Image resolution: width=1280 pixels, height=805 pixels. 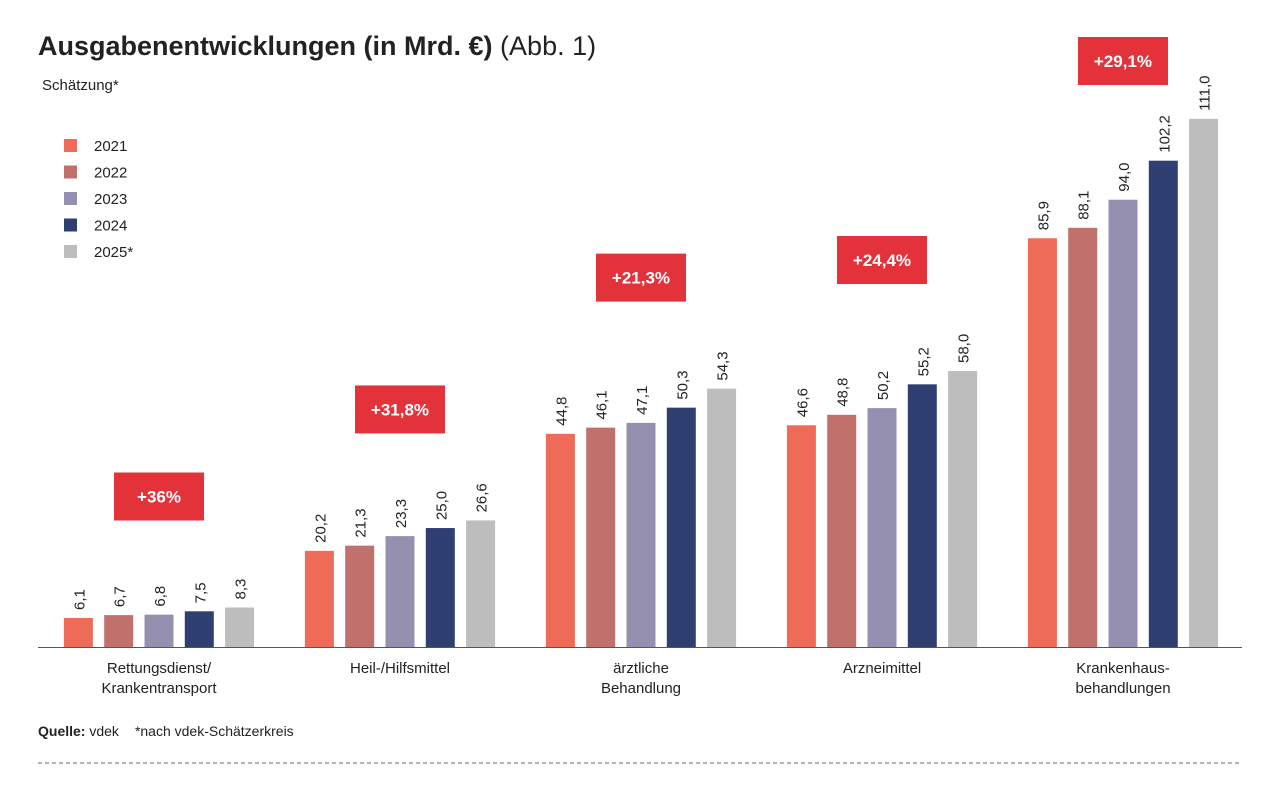 What do you see at coordinates (1123, 678) in the screenshot?
I see `x-tick-label: Krankenhaus- behandlungen` at bounding box center [1123, 678].